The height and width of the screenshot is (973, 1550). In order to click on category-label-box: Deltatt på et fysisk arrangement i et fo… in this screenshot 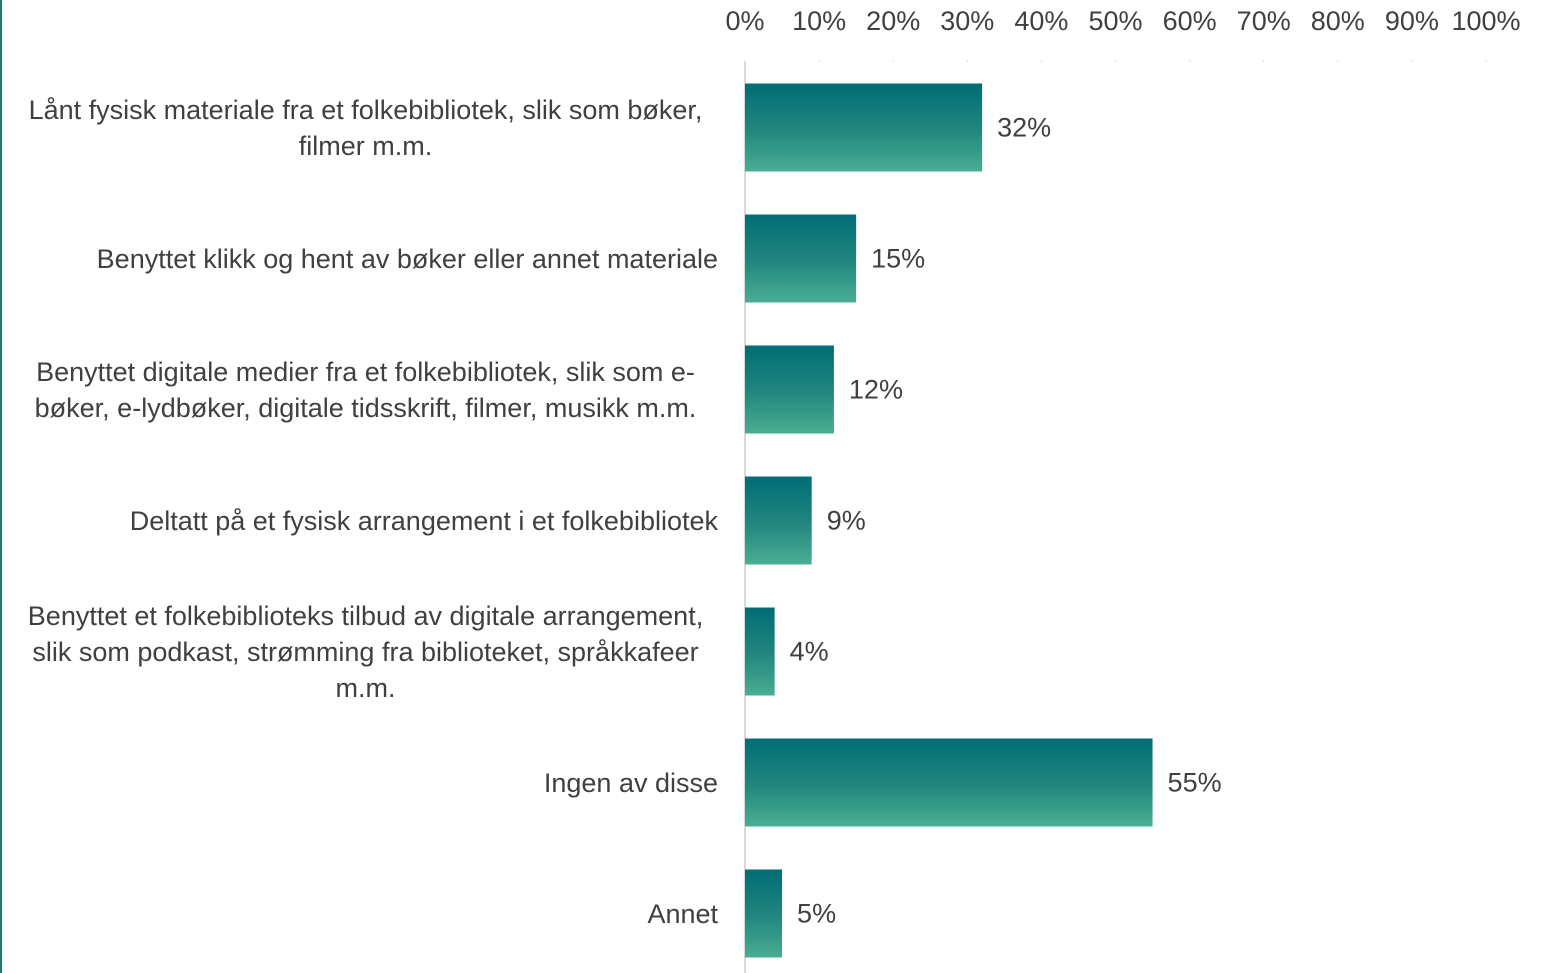, I will do `click(364, 520)`.